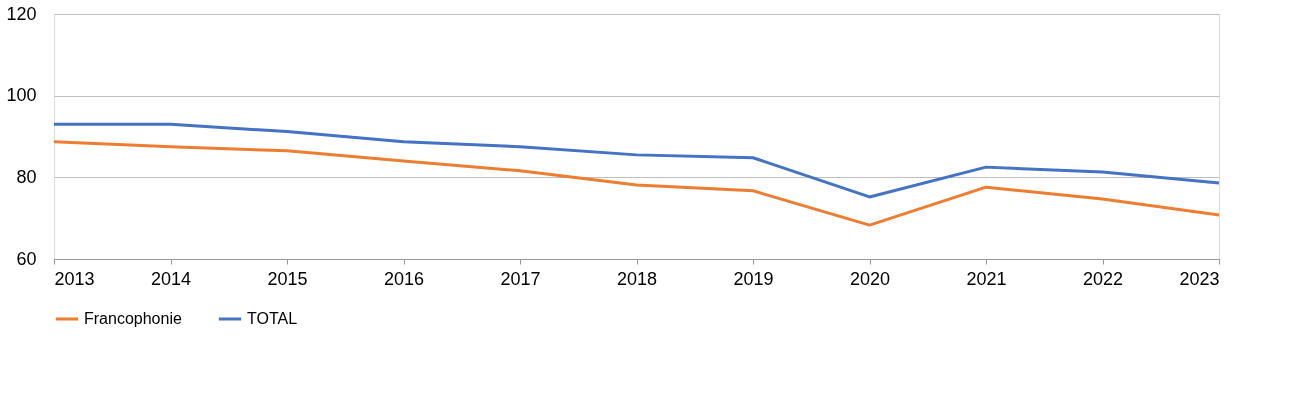 This screenshot has width=1298, height=405. I want to click on x-tick-label: 2017, so click(520, 278).